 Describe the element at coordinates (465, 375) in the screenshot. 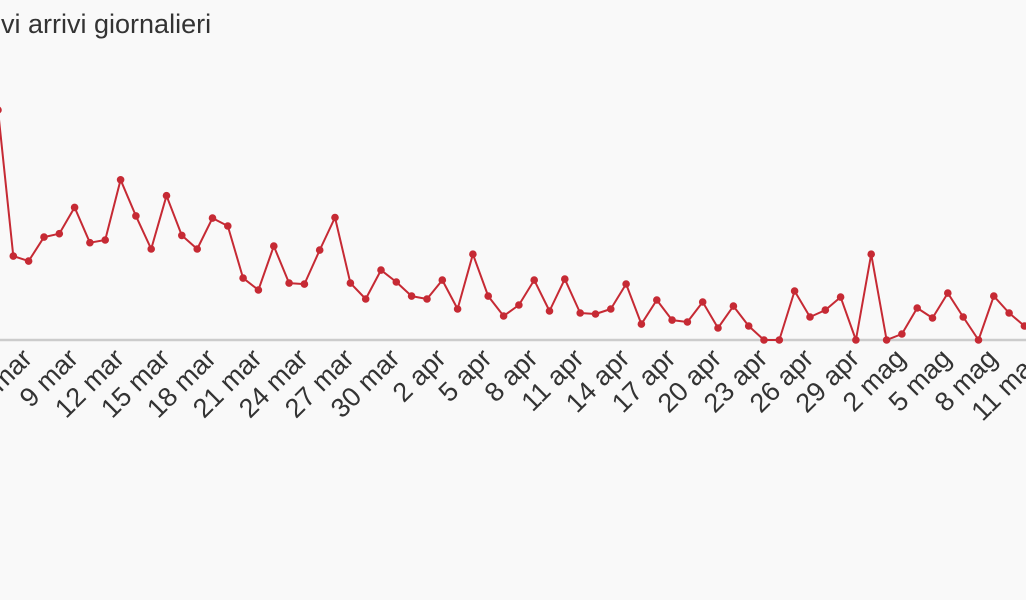

I see `x-tick-label: 5 apr` at that location.